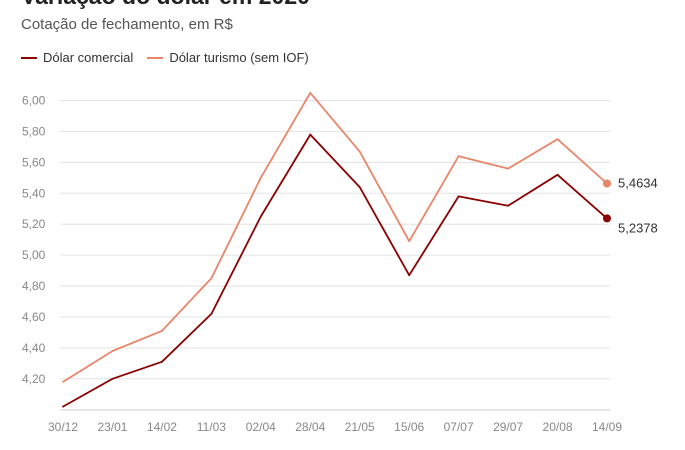 Image resolution: width=685 pixels, height=450 pixels. What do you see at coordinates (409, 427) in the screenshot?
I see `x-tick-label: 15/06` at bounding box center [409, 427].